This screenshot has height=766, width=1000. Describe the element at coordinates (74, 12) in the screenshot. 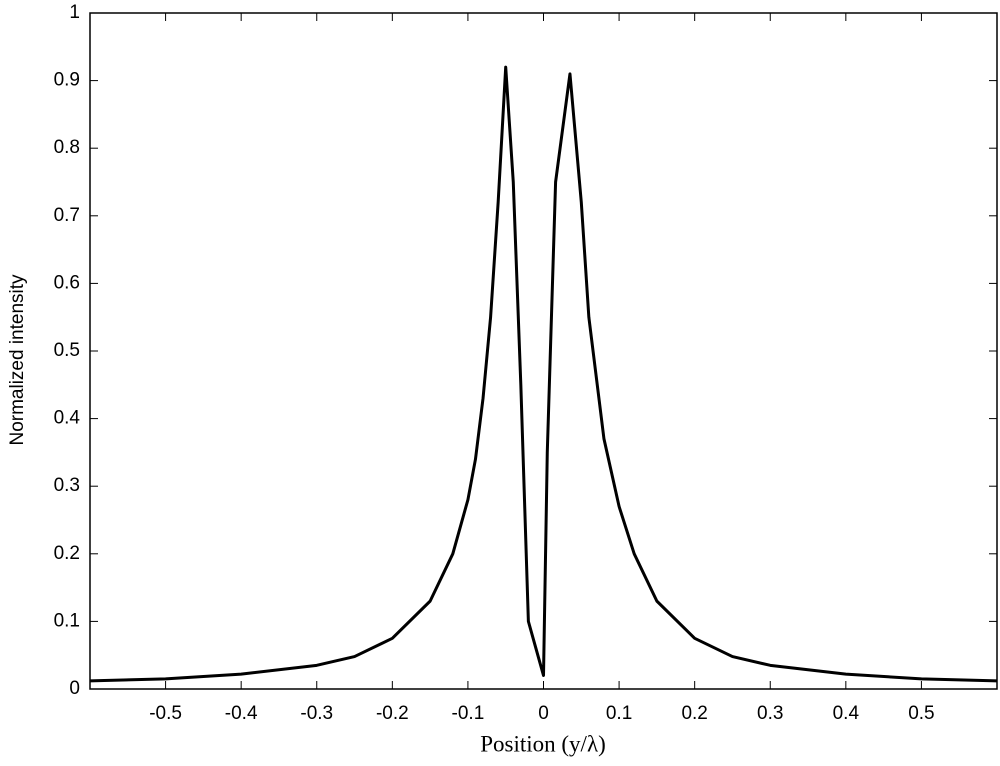

I see `y-tick-label: 1` at that location.